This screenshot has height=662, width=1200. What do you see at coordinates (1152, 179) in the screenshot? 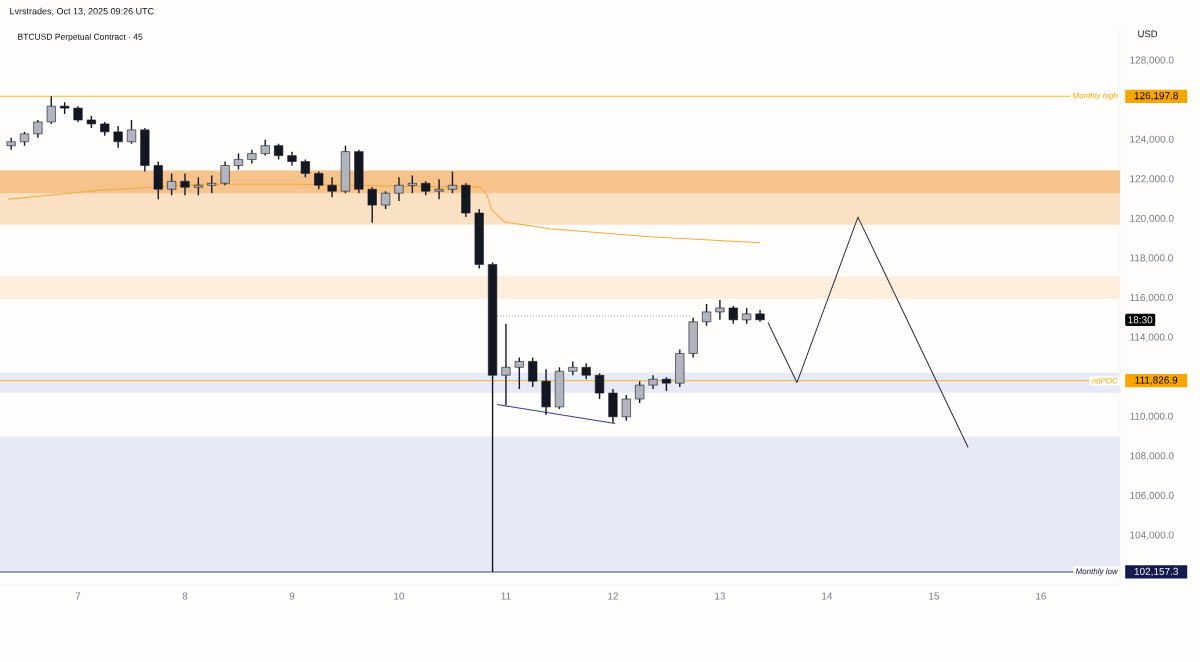
I see `y-tick-label: 122,000.0` at bounding box center [1152, 179].